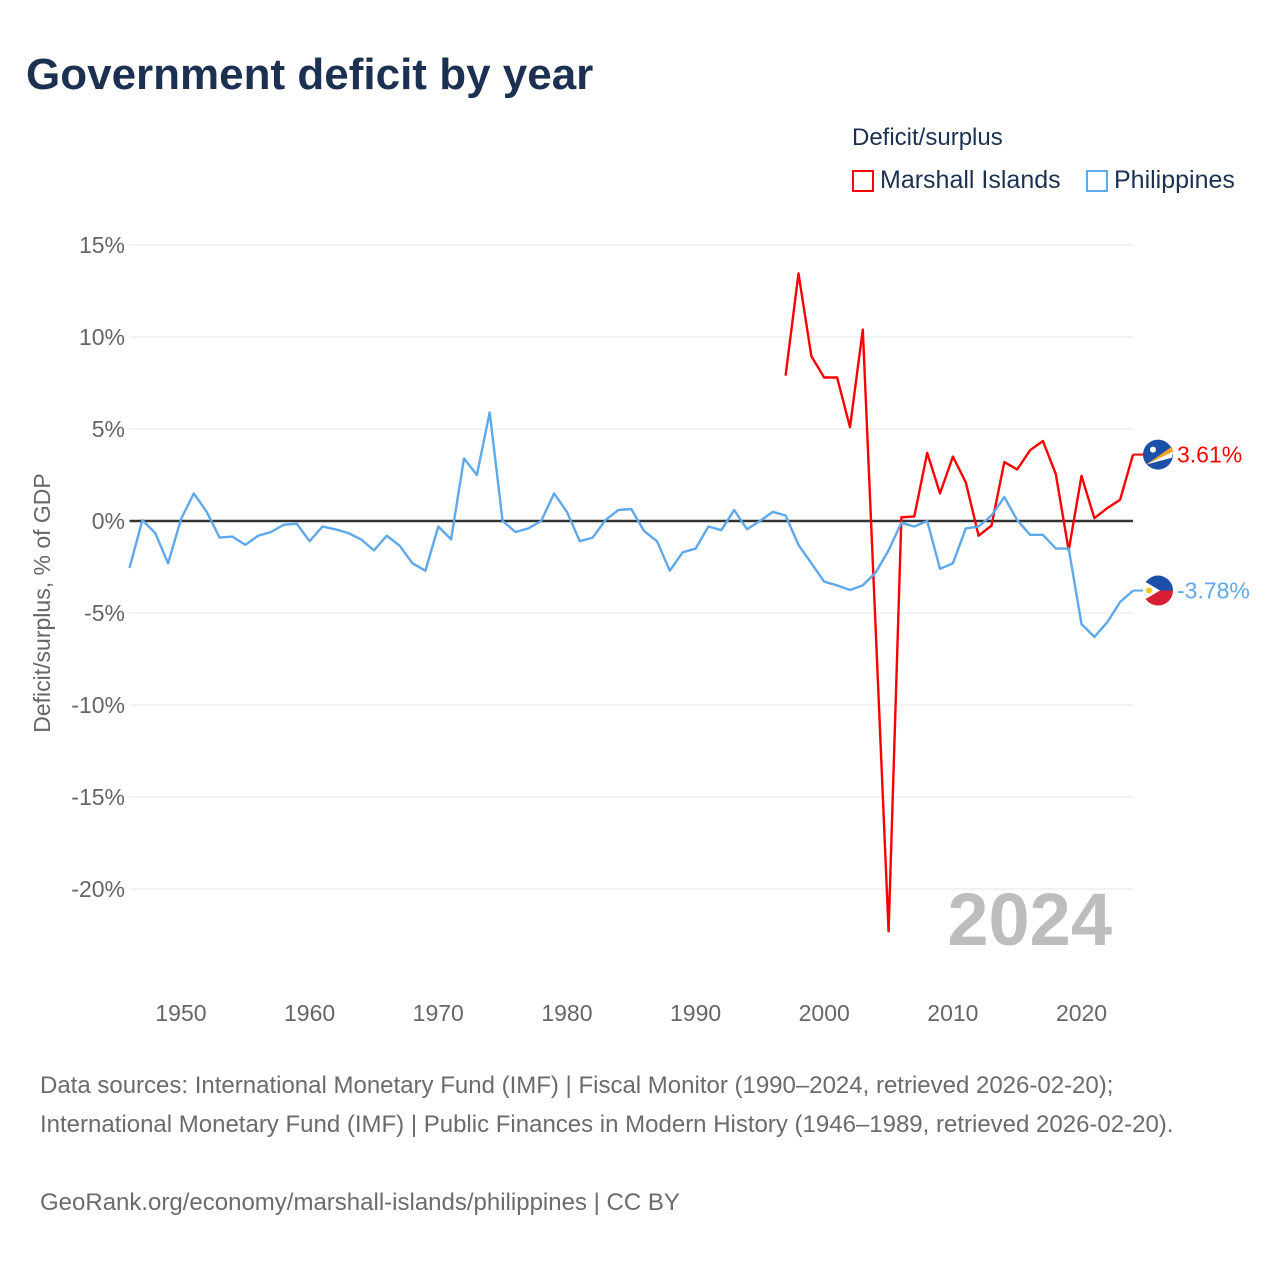  Describe the element at coordinates (310, 74) in the screenshot. I see `chart-title: Government deficit by year` at that location.